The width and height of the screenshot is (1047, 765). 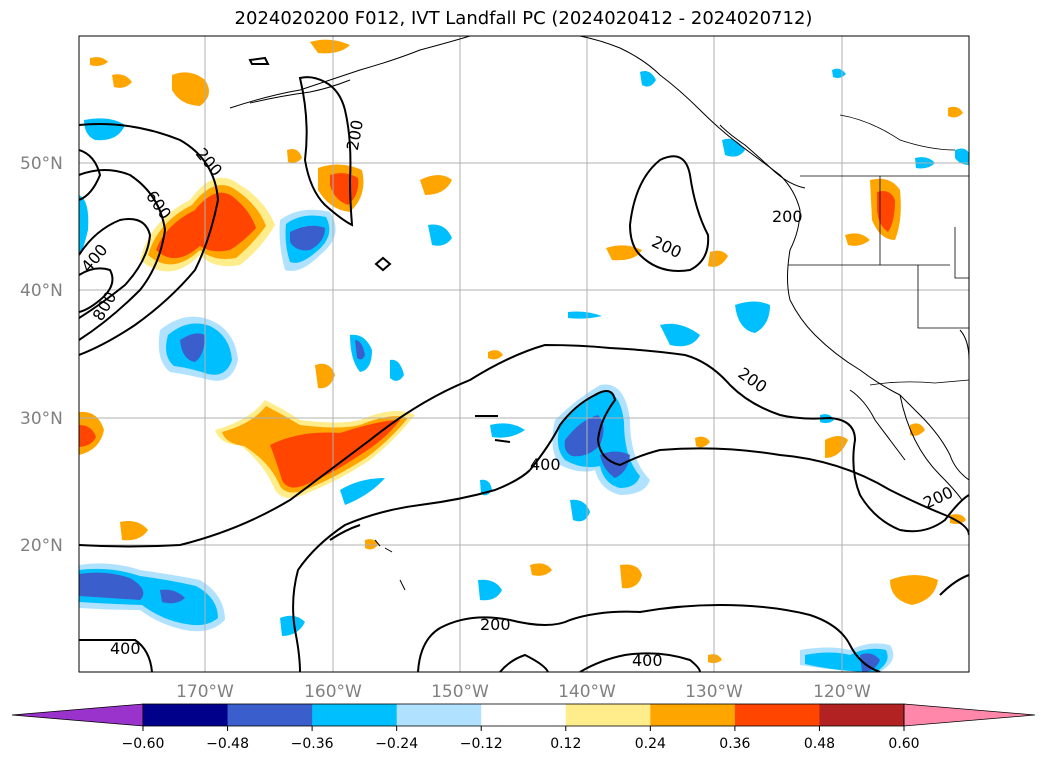 I want to click on lat-label-20n: 20°N, so click(x=41, y=546).